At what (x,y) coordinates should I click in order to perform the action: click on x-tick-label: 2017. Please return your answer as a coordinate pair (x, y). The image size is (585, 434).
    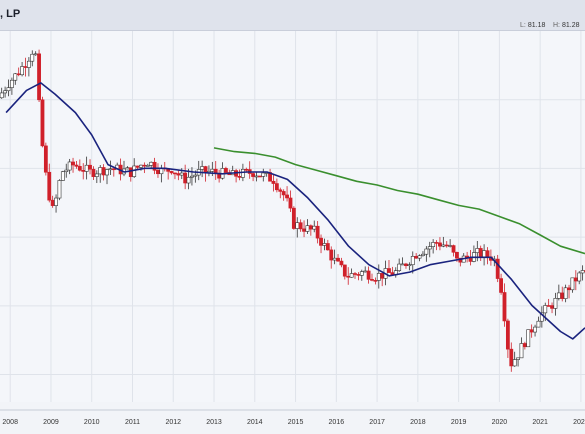
    Looking at the image, I should click on (377, 422).